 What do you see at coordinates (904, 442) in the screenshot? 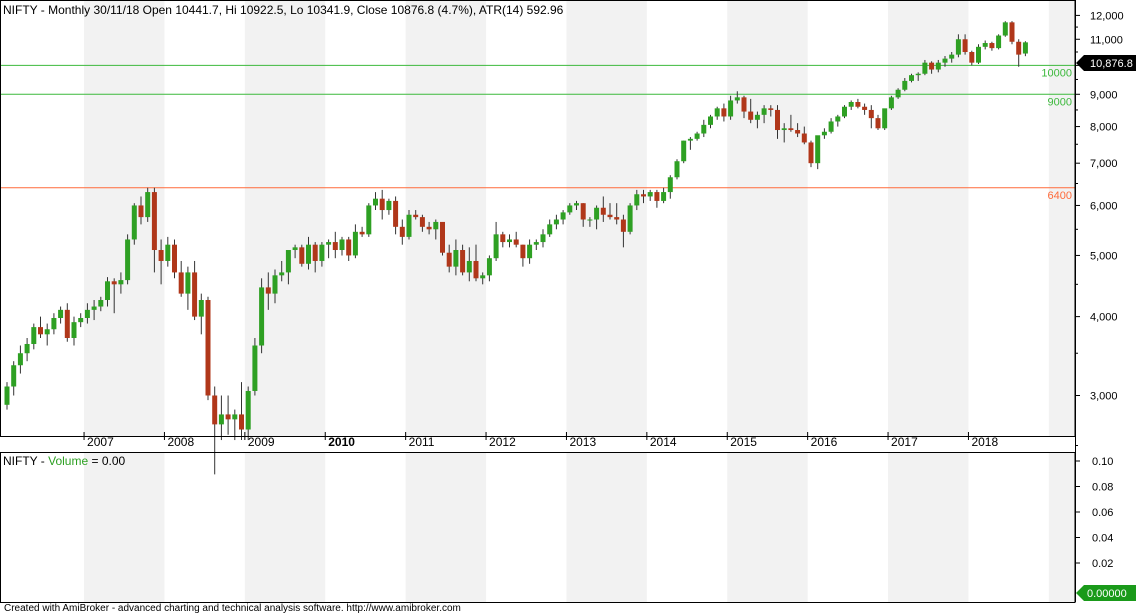
I see `year-label: 2017` at bounding box center [904, 442].